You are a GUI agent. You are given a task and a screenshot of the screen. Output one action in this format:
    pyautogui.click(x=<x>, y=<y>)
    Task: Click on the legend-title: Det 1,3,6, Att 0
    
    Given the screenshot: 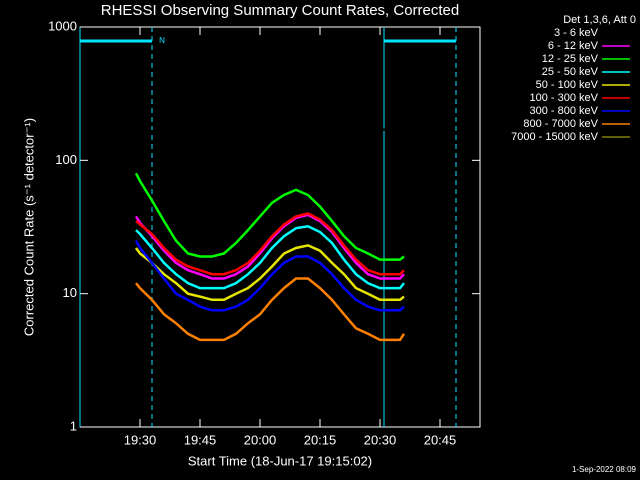 What is the action you would take?
    pyautogui.click(x=599, y=20)
    